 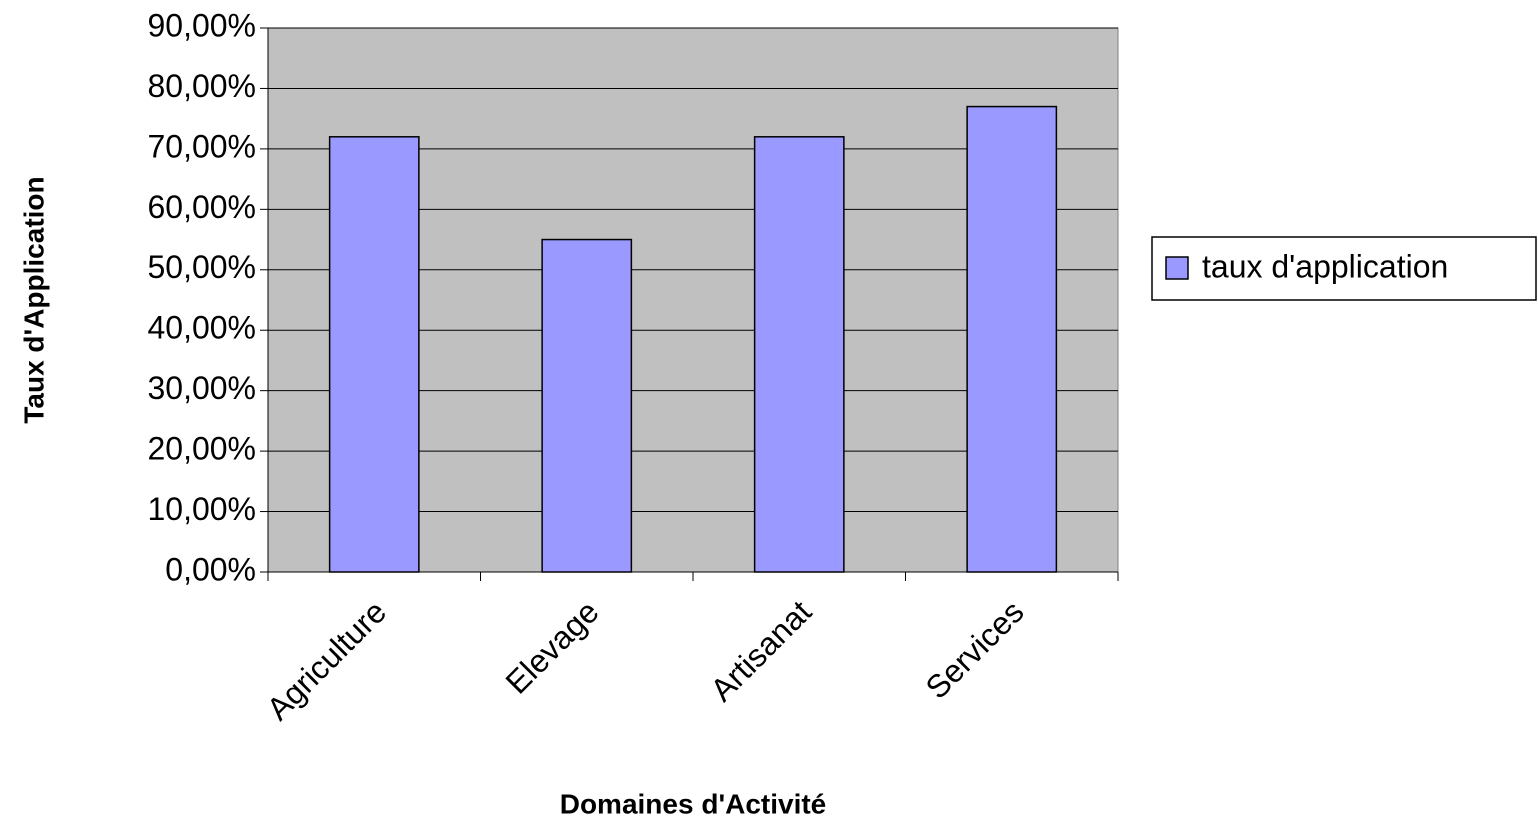 What do you see at coordinates (693, 803) in the screenshot?
I see `x-axis-title: Domaines d'Activité` at bounding box center [693, 803].